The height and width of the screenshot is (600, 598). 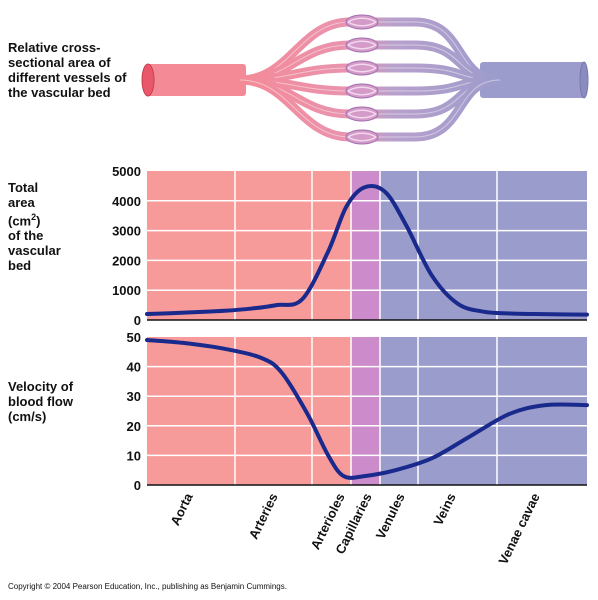 What do you see at coordinates (38, 221) in the screenshot?
I see `area-label-line3b: )` at bounding box center [38, 221].